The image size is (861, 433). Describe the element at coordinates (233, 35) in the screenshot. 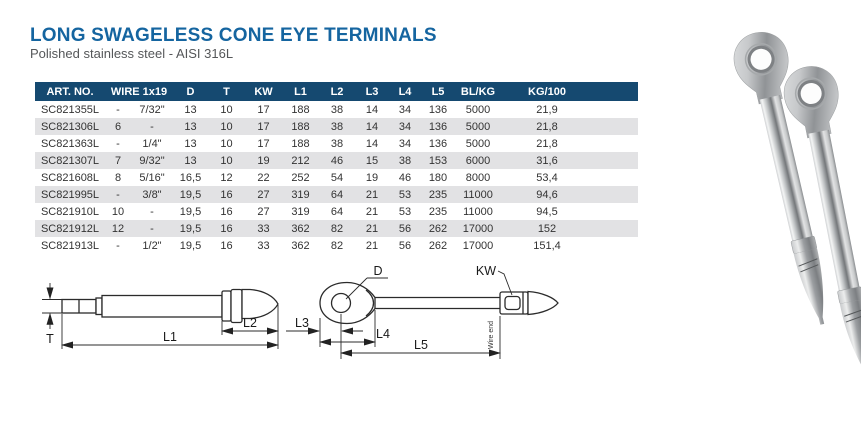

I see `page-title: LONG SWAGELESS CONE EYE TERMINALS` at that location.